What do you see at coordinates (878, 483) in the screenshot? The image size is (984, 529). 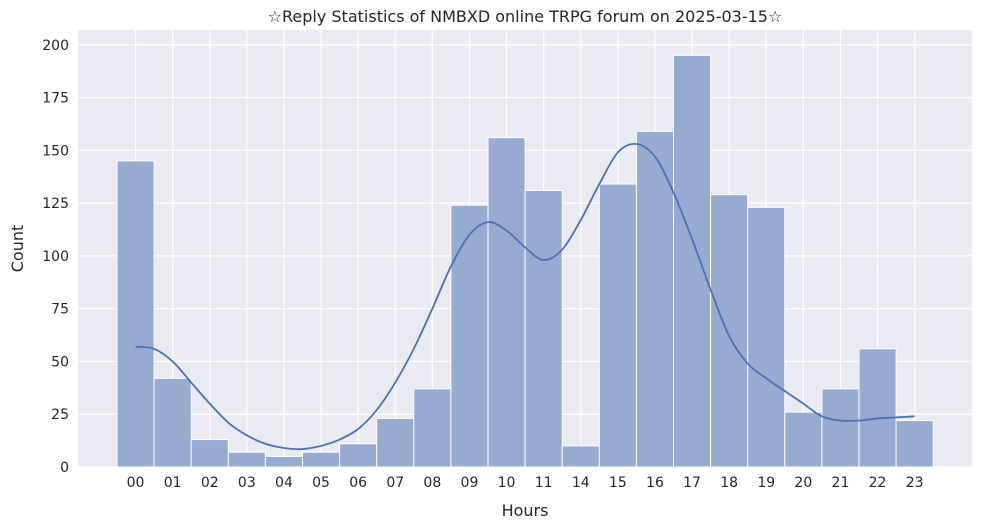 I see `x-tick-label: 22` at bounding box center [878, 483].